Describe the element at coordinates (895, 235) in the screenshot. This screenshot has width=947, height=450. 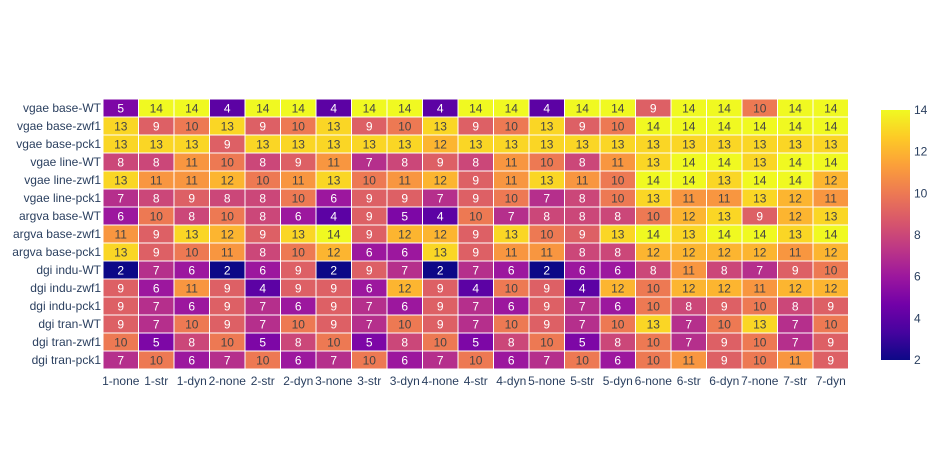
I see `colorbar-gradient` at that location.